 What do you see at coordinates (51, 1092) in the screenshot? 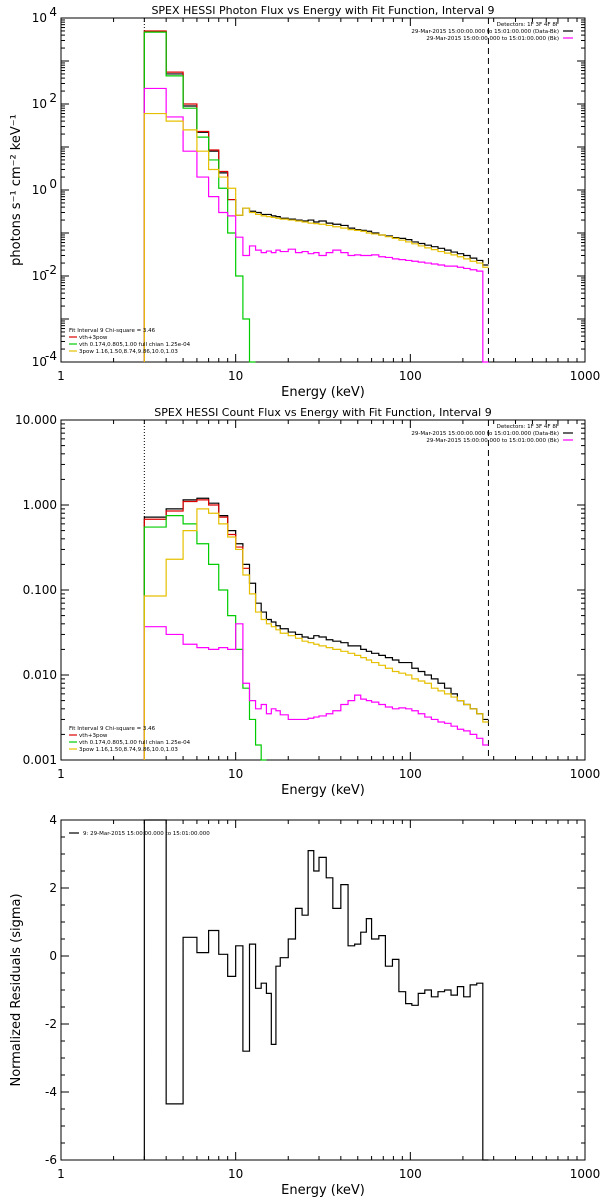
I see `y-tick-label: -4` at bounding box center [51, 1092].